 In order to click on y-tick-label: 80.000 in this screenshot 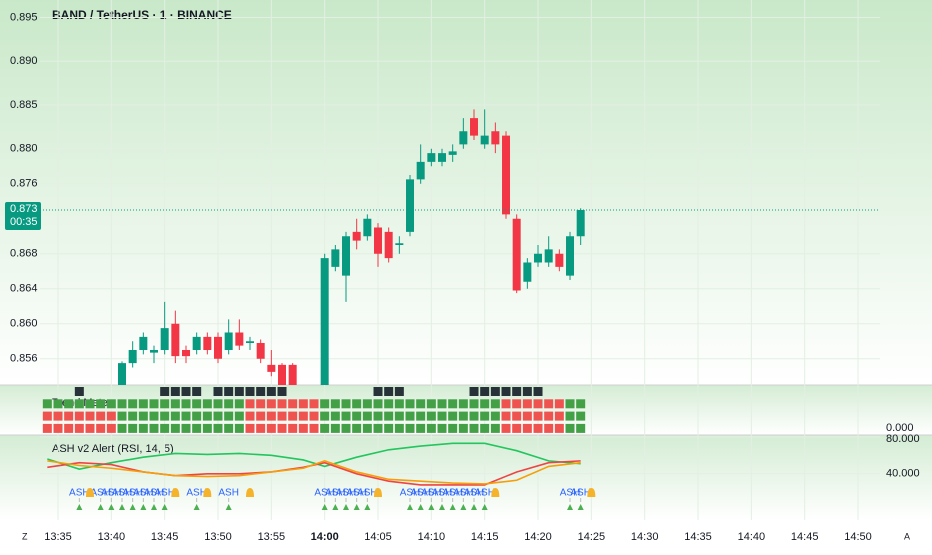, I will do `click(903, 439)`.